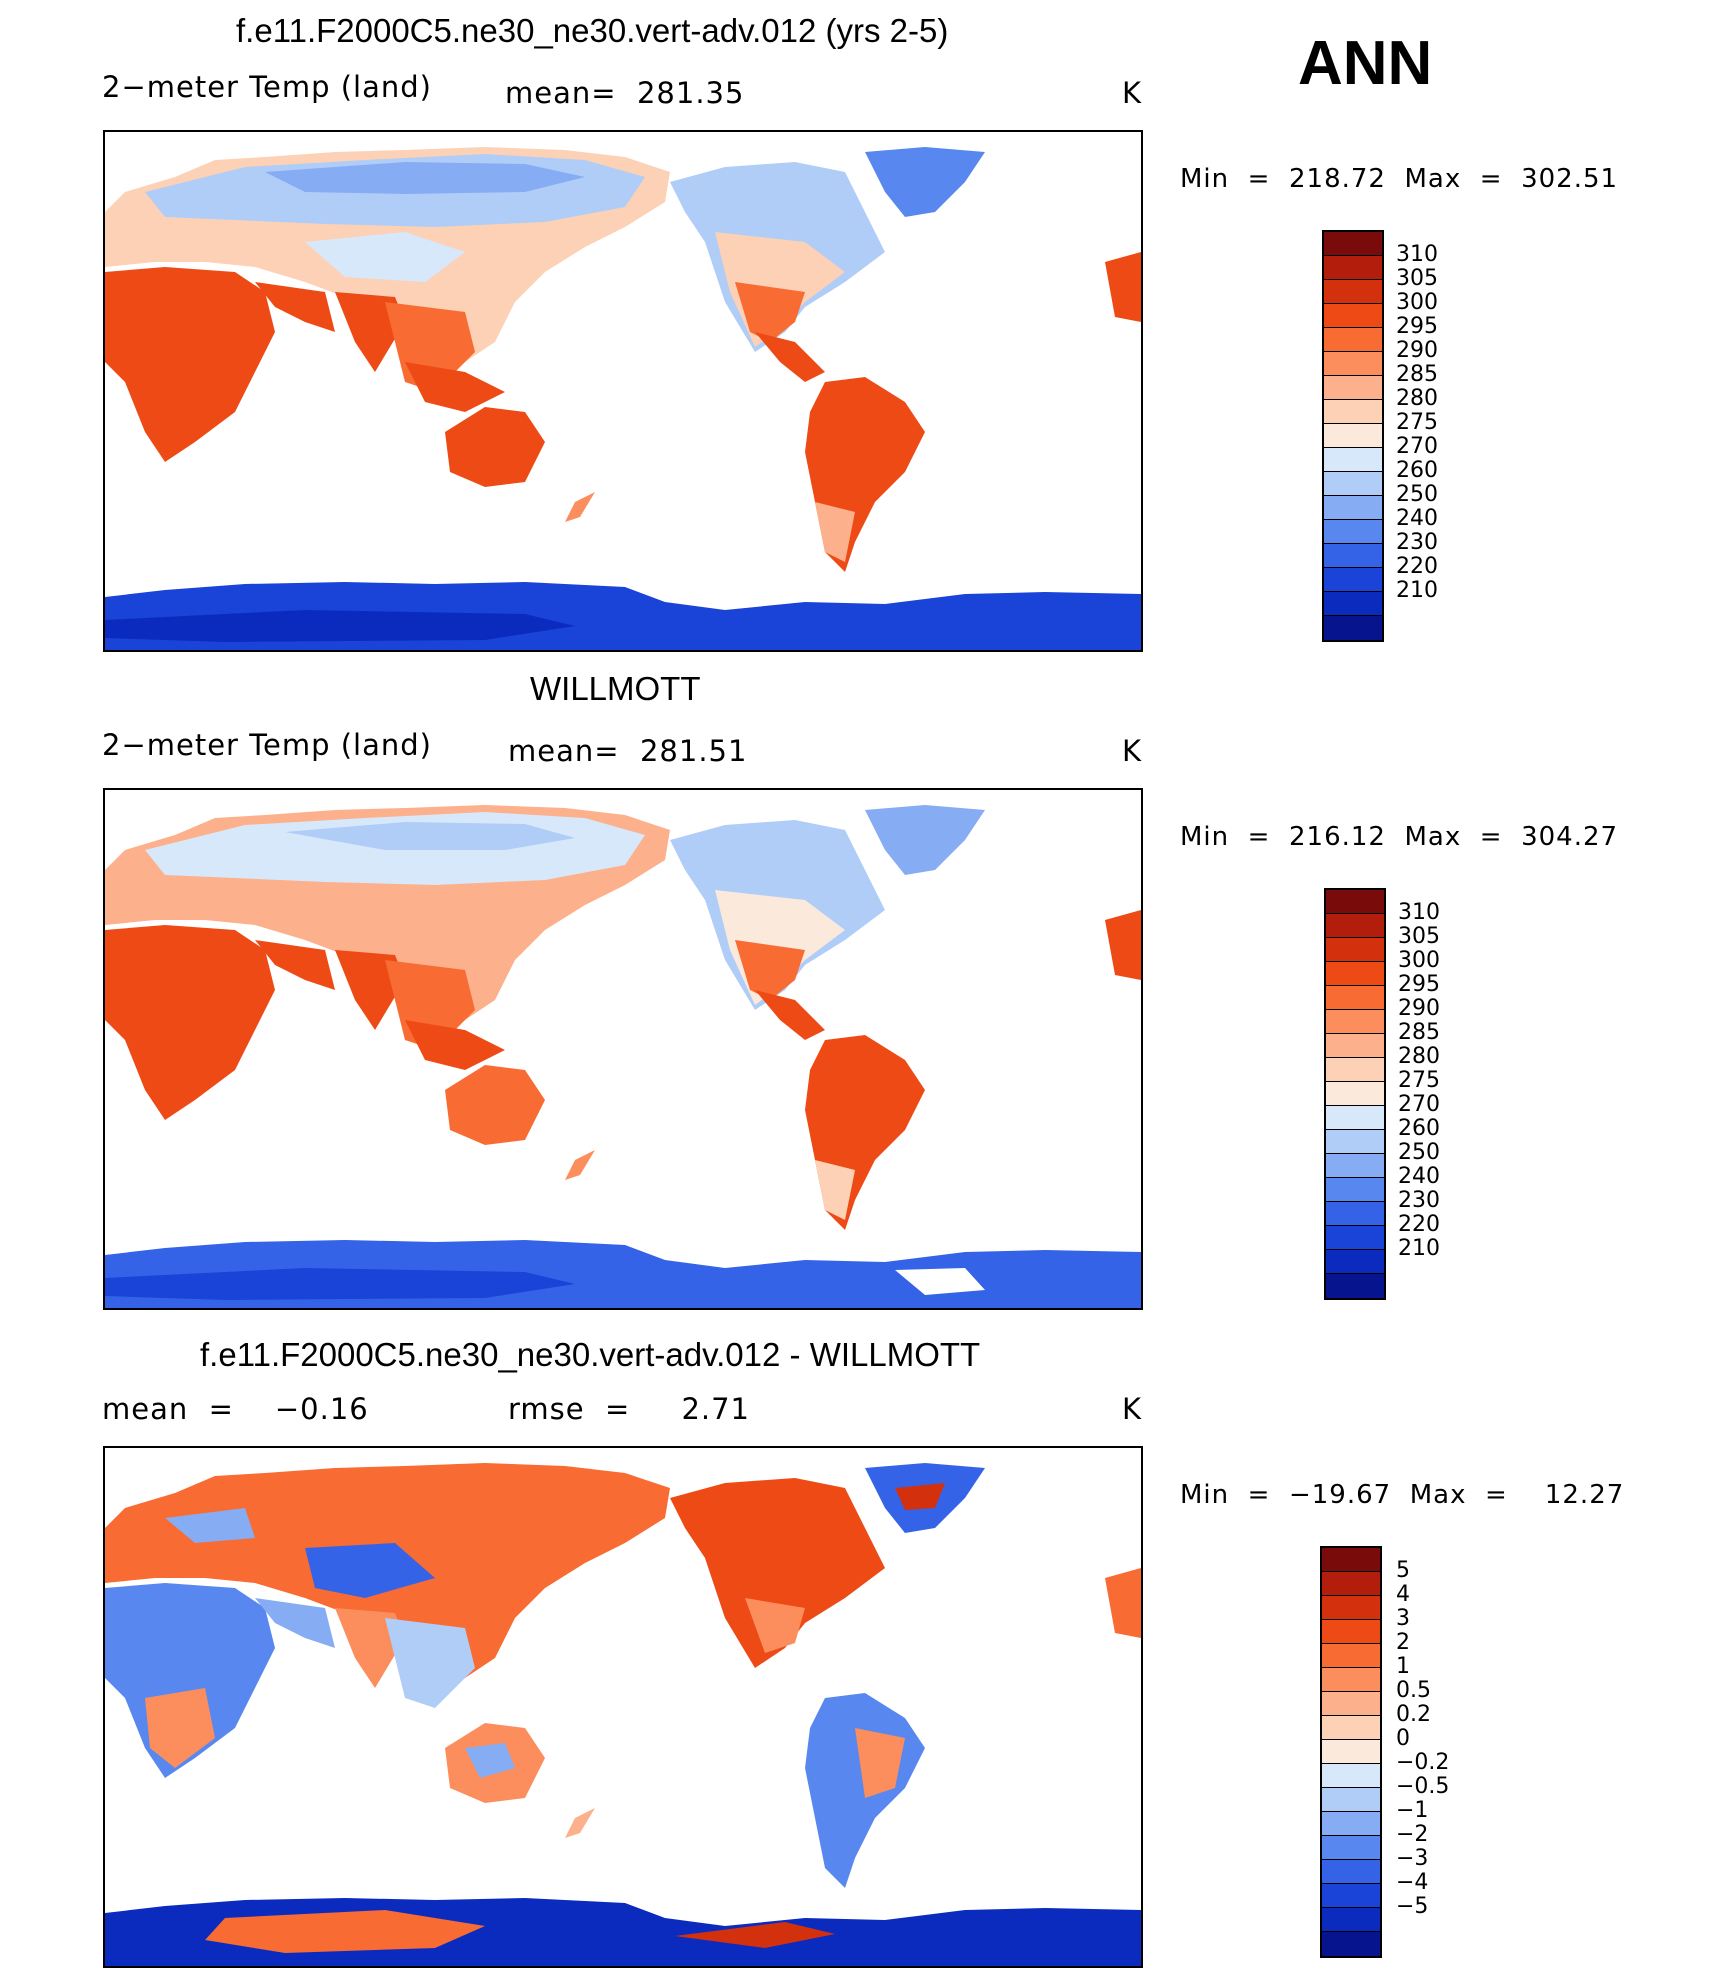 The height and width of the screenshot is (1986, 1710). Describe the element at coordinates (1412, 1834) in the screenshot. I see `colorbar-tick-label: −2` at that location.